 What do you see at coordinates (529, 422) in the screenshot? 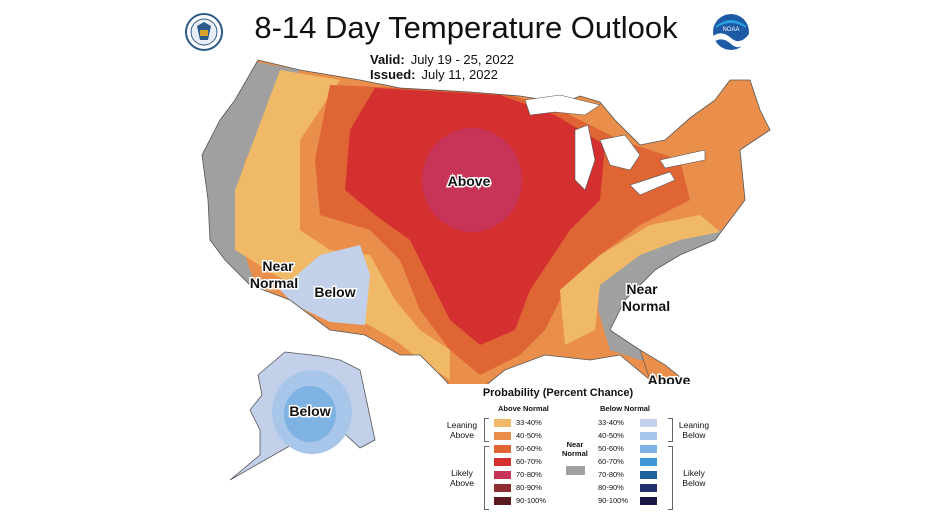
I see `legend-above-range: 33-40%` at bounding box center [529, 422].